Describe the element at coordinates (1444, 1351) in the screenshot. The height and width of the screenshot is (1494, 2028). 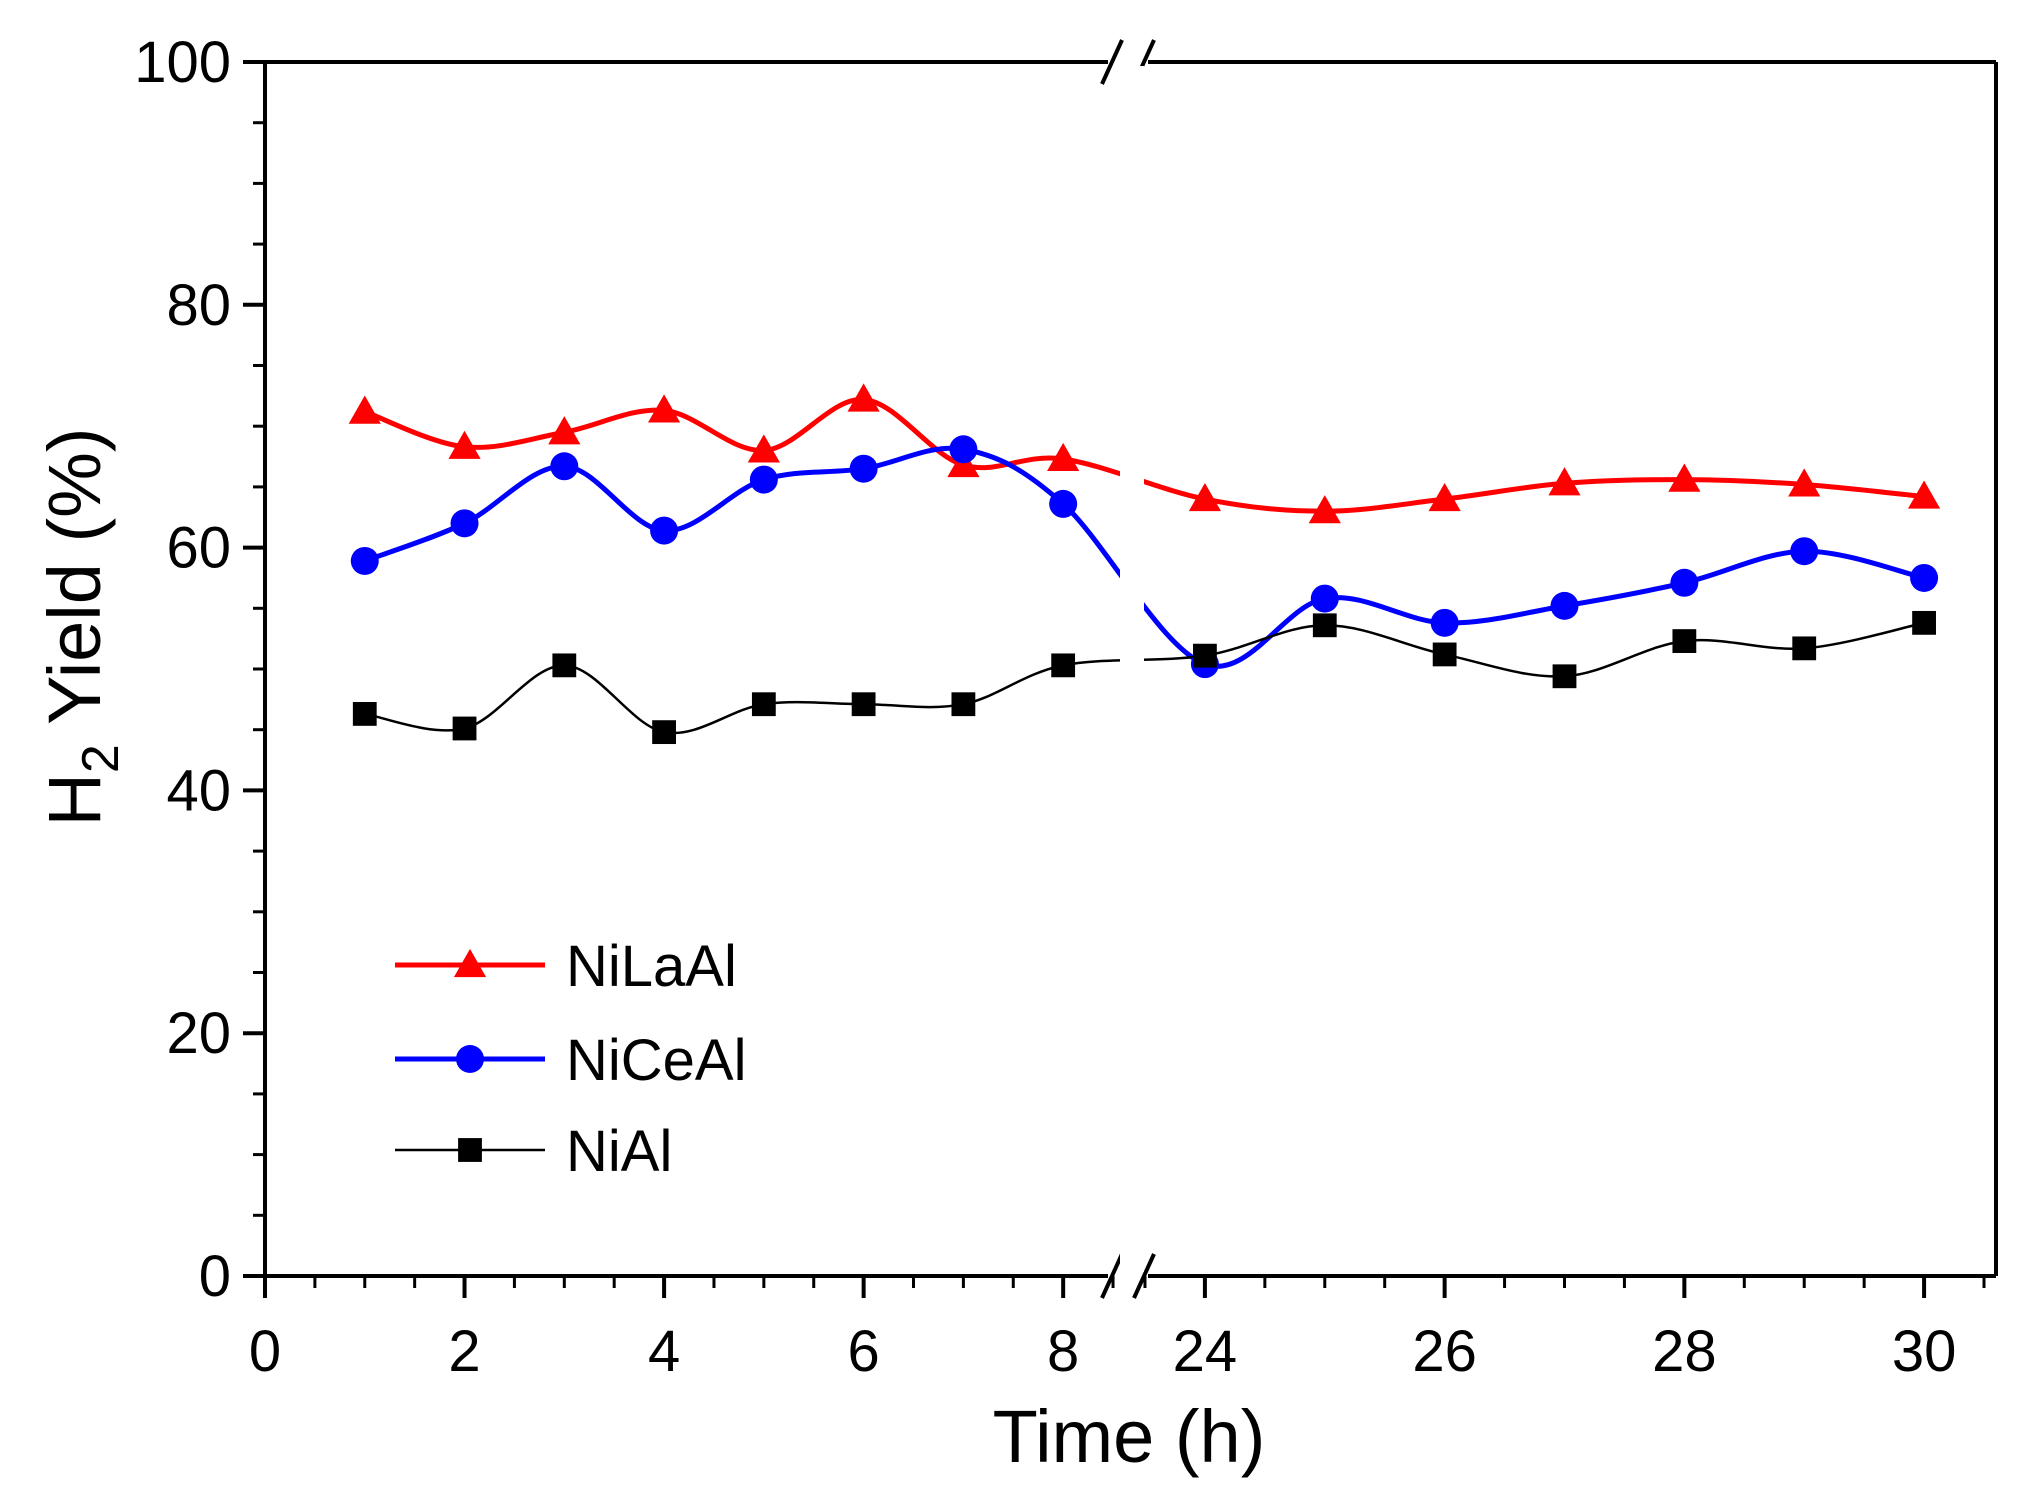
I see `x-tick-label: 26` at that location.